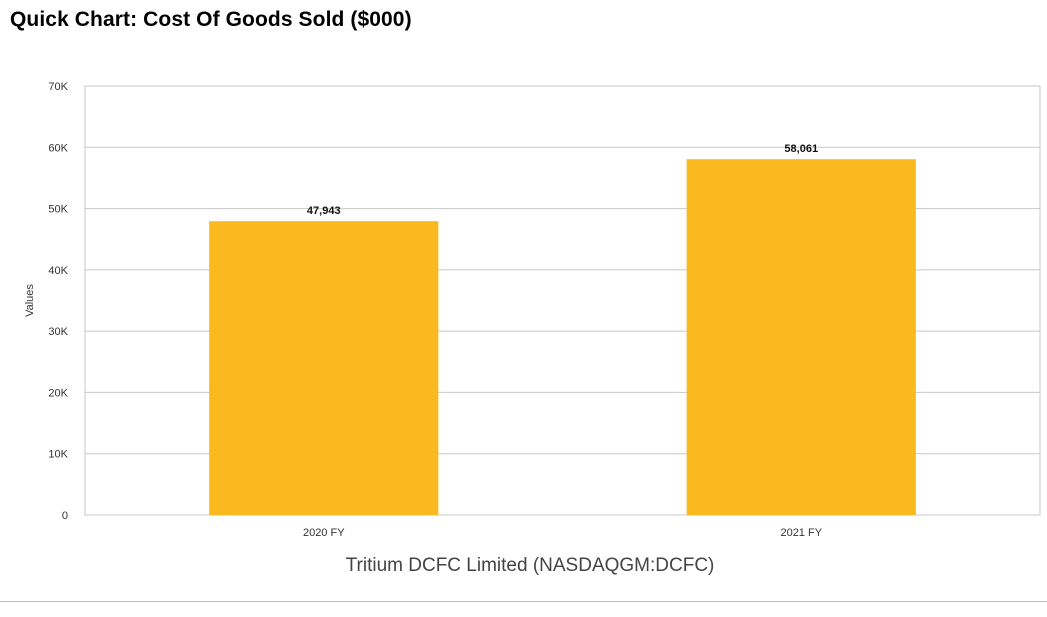 This screenshot has width=1047, height=617. What do you see at coordinates (523, 601) in the screenshot?
I see `divider` at bounding box center [523, 601].